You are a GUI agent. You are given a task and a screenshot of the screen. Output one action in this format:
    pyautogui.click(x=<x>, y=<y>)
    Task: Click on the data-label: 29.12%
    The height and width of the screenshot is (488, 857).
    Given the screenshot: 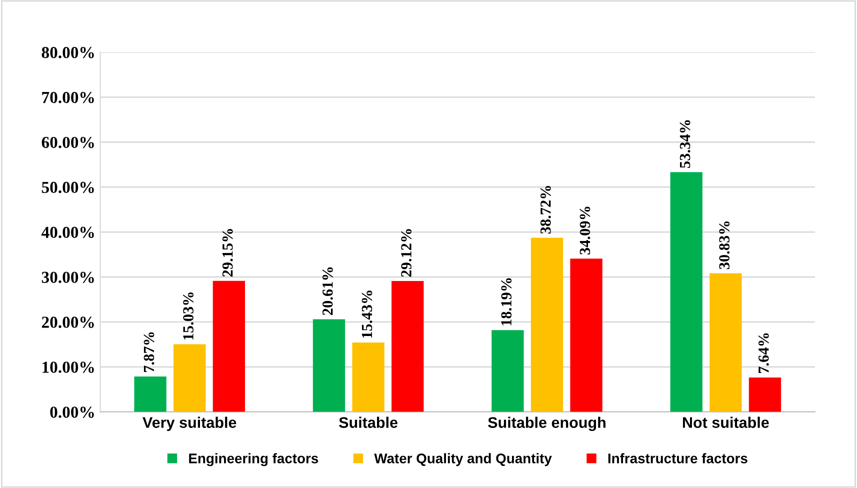 What is the action you would take?
    pyautogui.click(x=406, y=253)
    